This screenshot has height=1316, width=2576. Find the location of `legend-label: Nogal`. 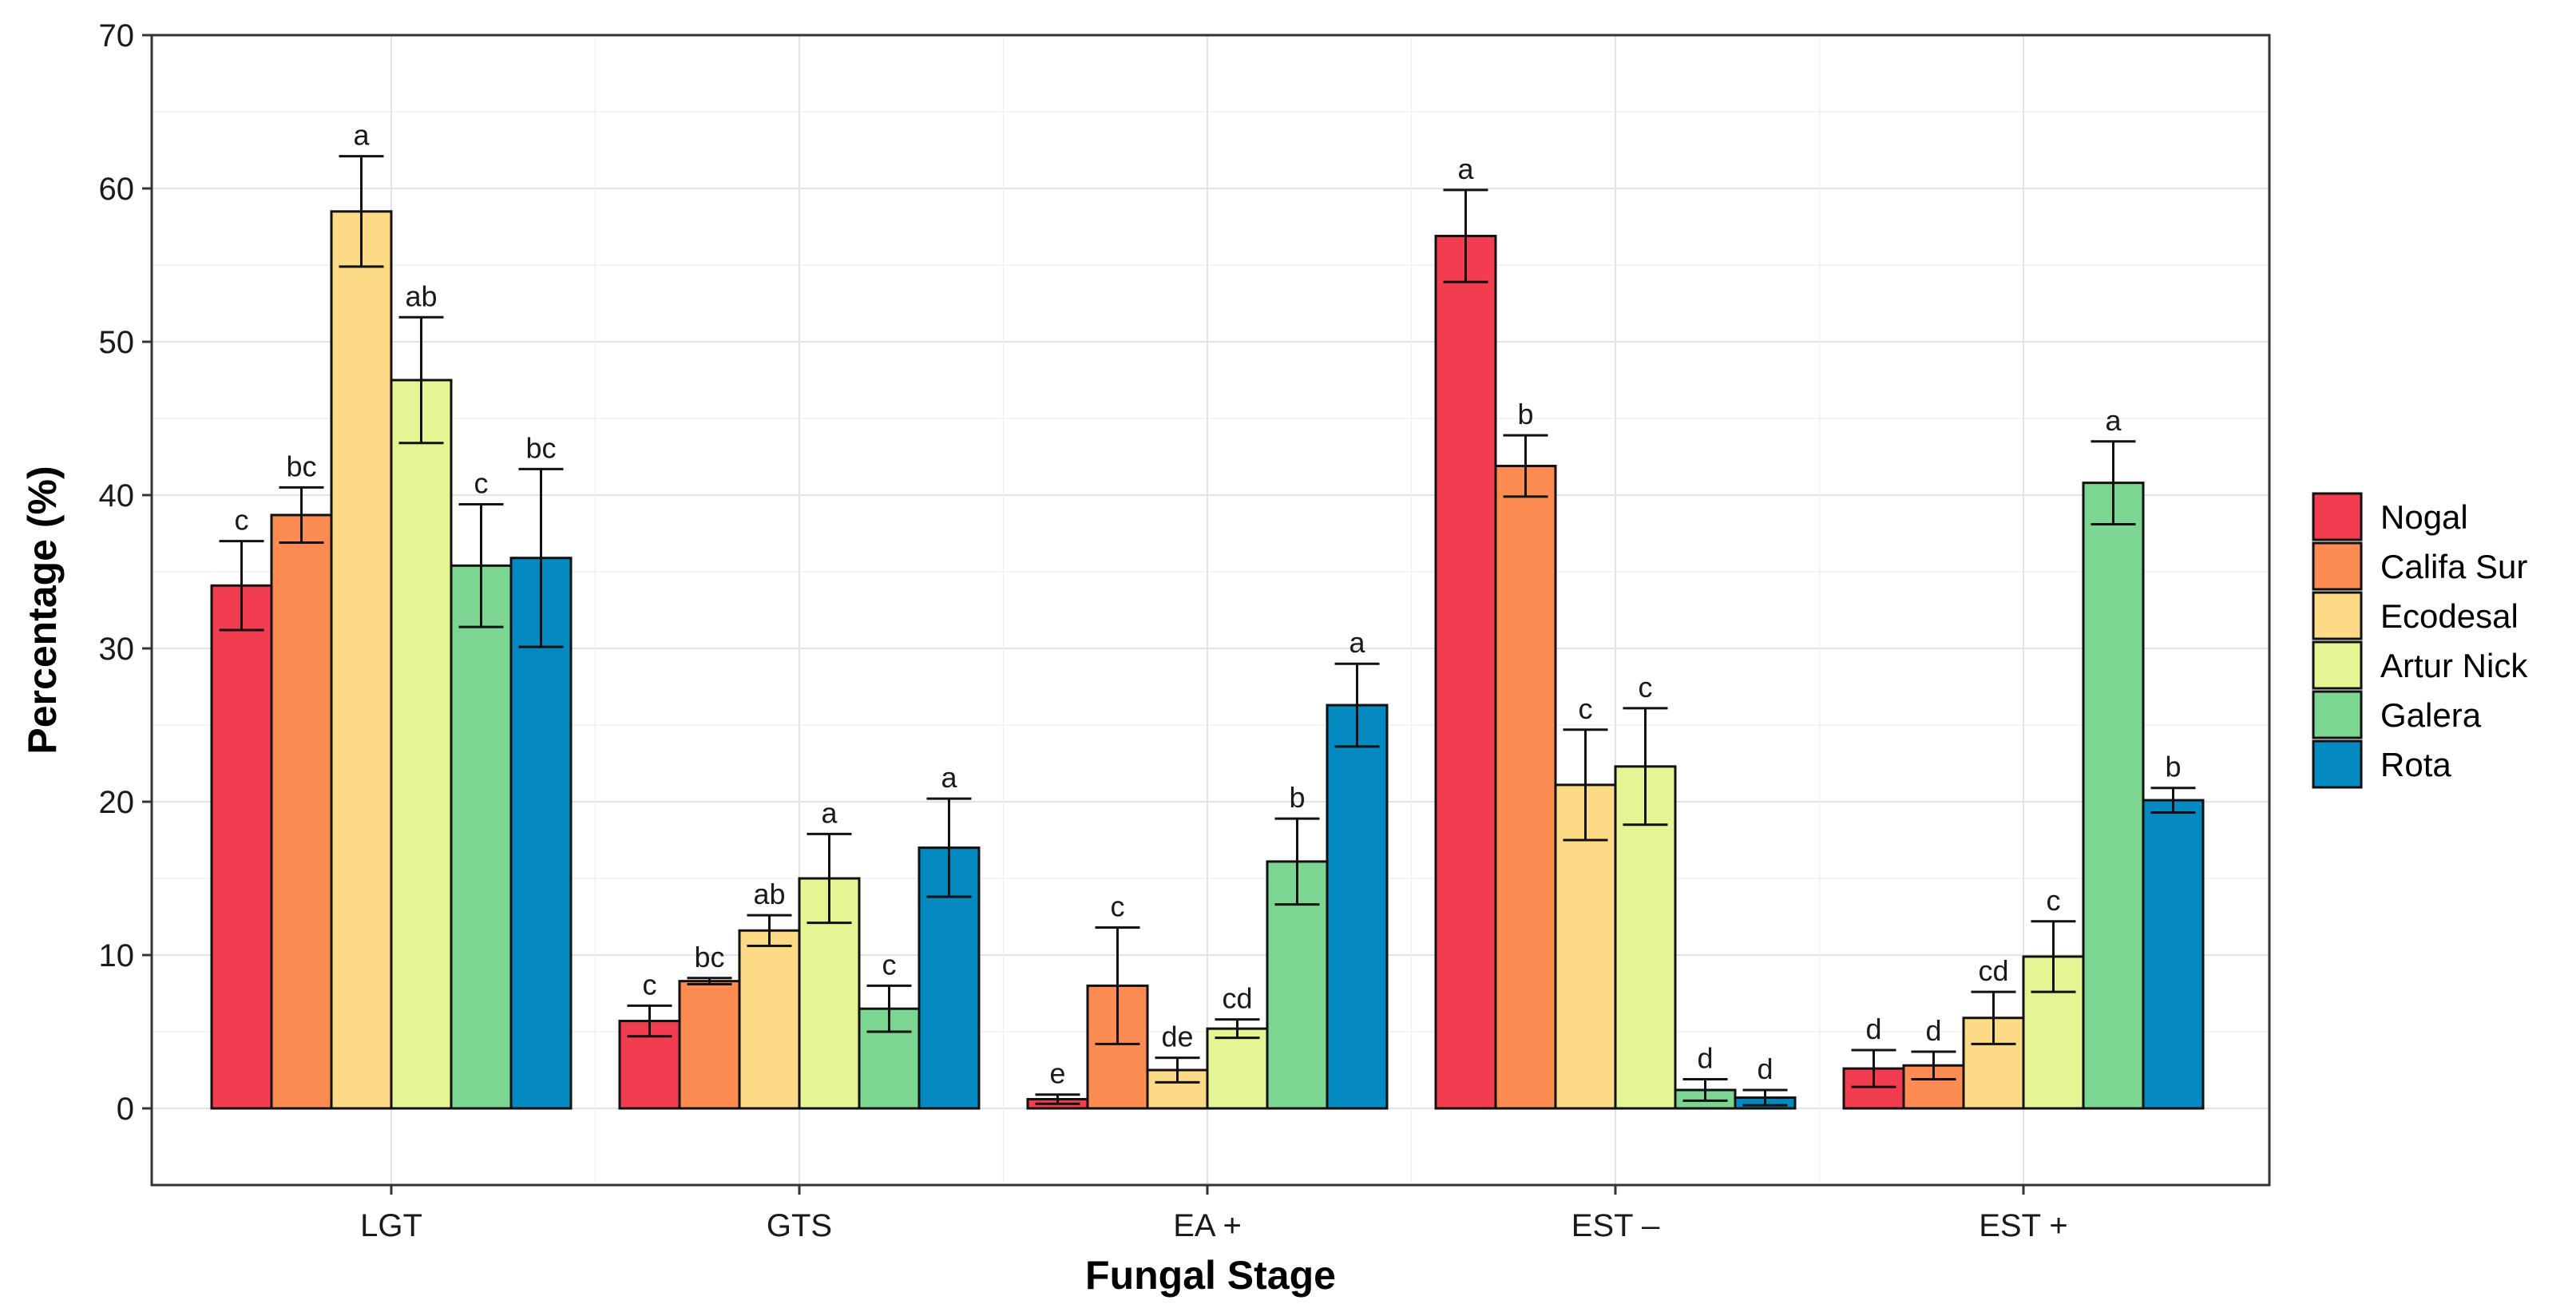

legend-label: Nogal is located at coordinates (2424, 517).